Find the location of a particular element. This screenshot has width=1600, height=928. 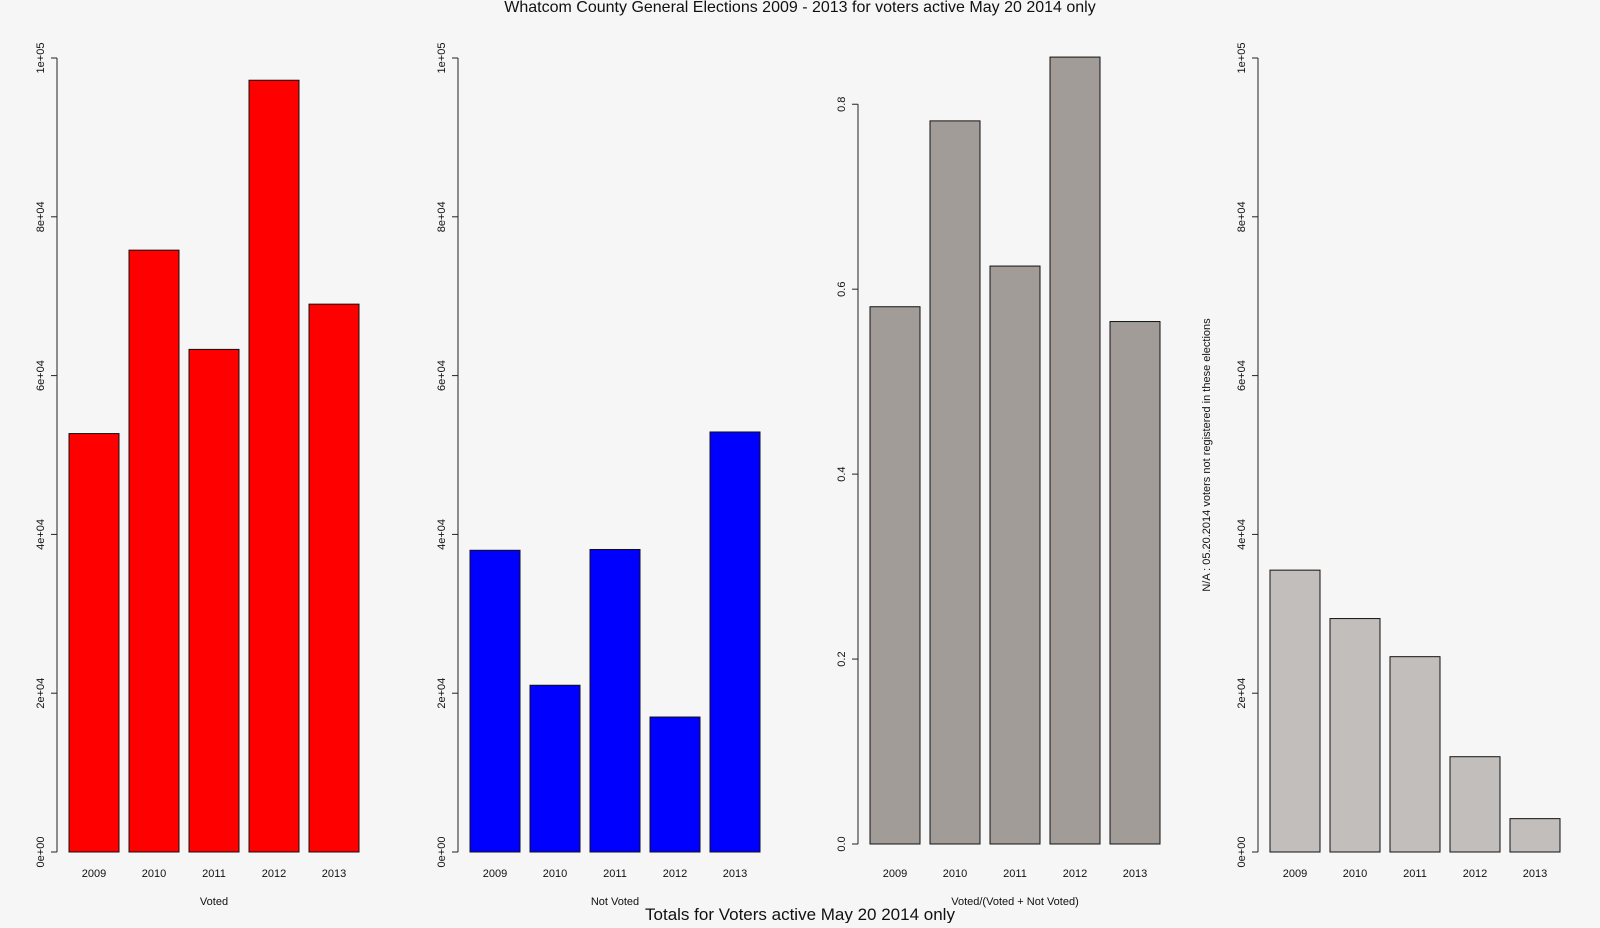

y-tick-label-3-4: 0.8 is located at coordinates (842, 104).